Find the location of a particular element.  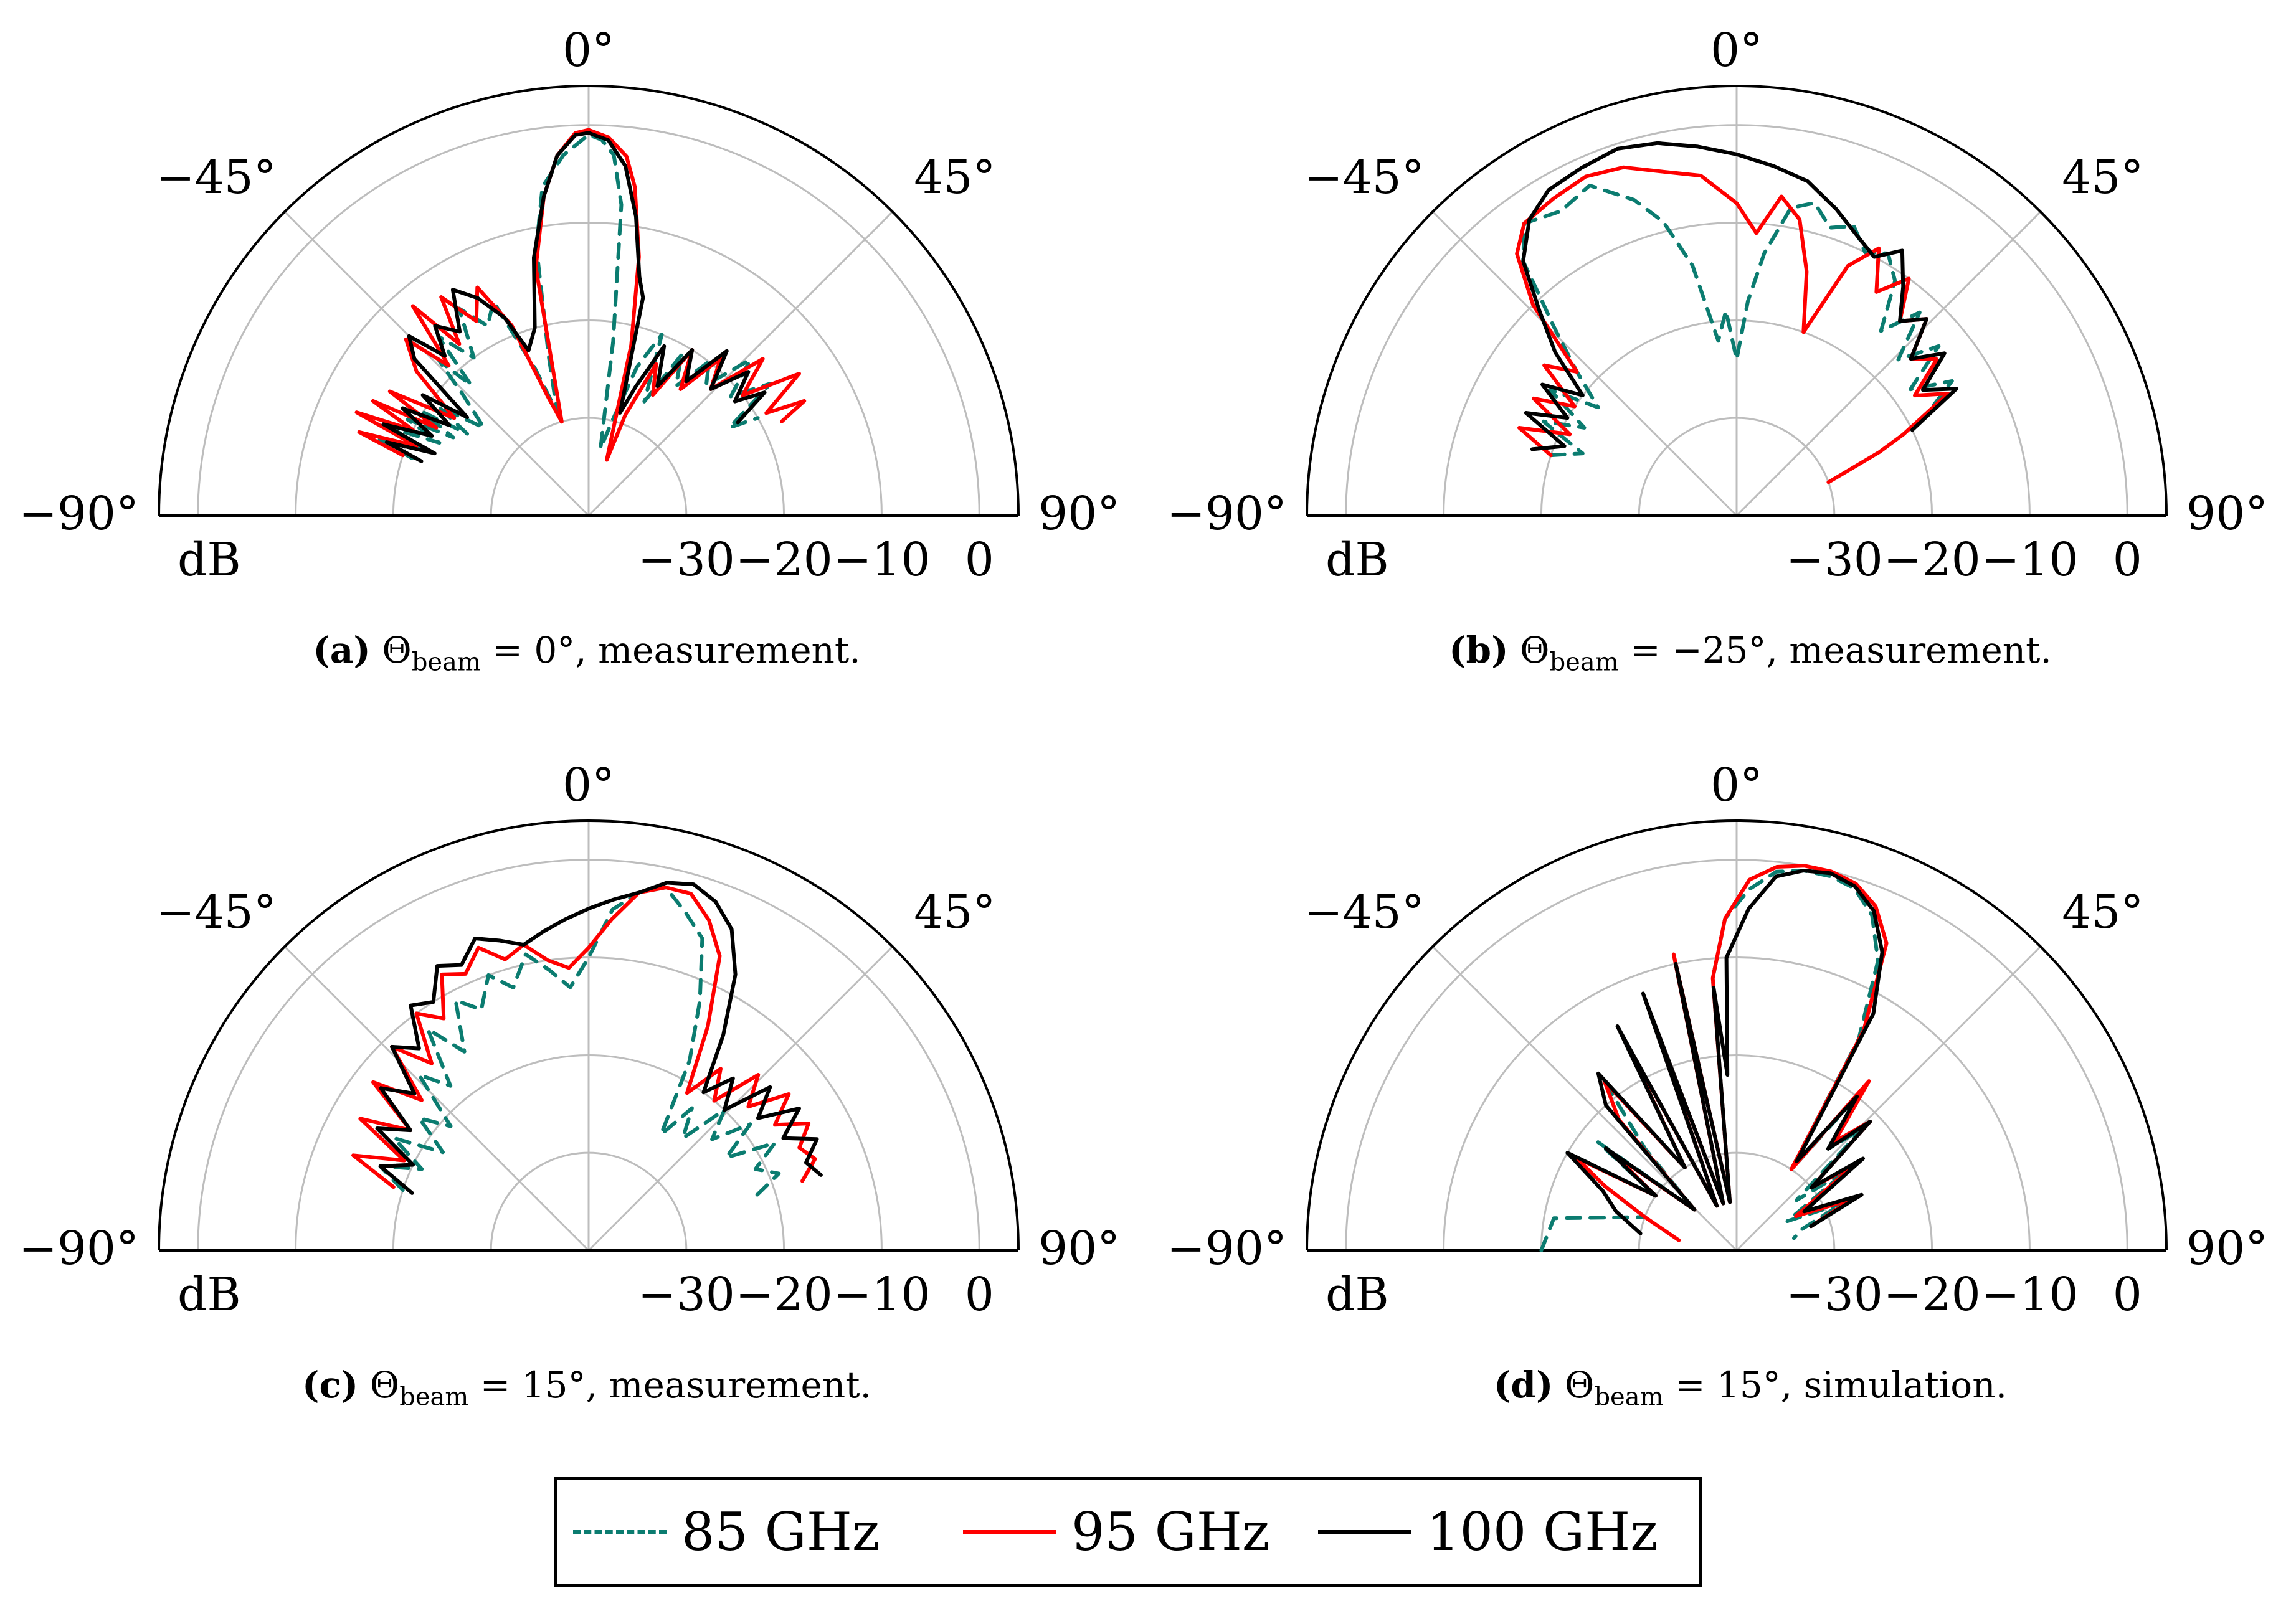

caption-a: (a) Θbeam = 0°, measurement. is located at coordinates (587, 653).